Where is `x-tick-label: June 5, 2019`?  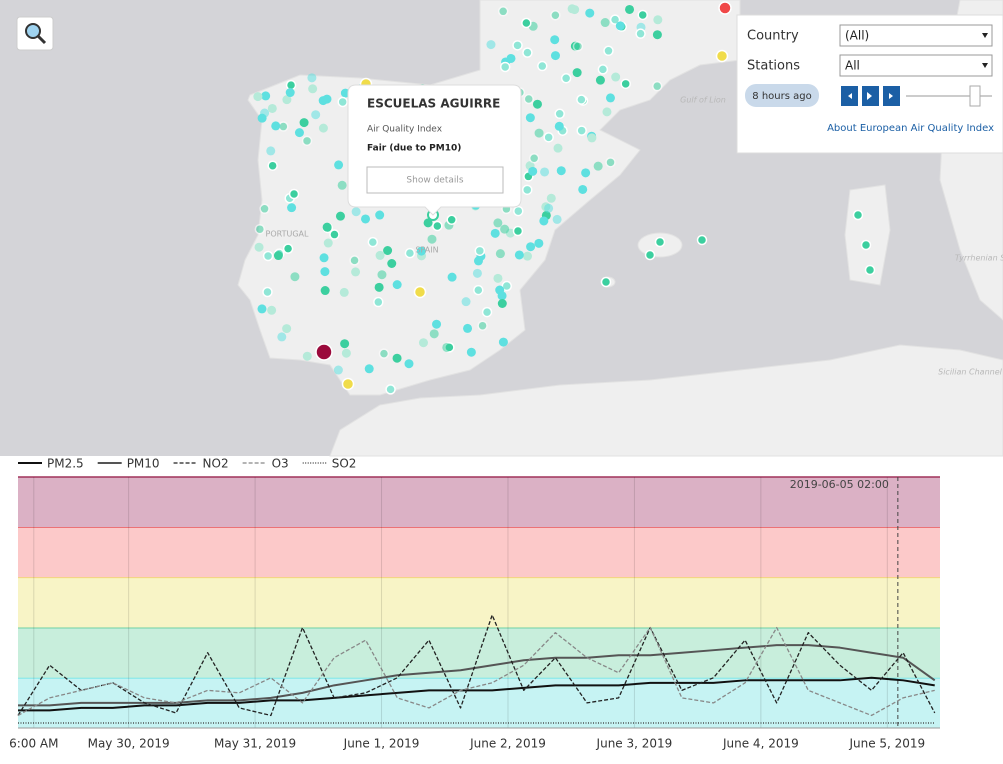
x-tick-label: June 5, 2019 is located at coordinates (886, 744).